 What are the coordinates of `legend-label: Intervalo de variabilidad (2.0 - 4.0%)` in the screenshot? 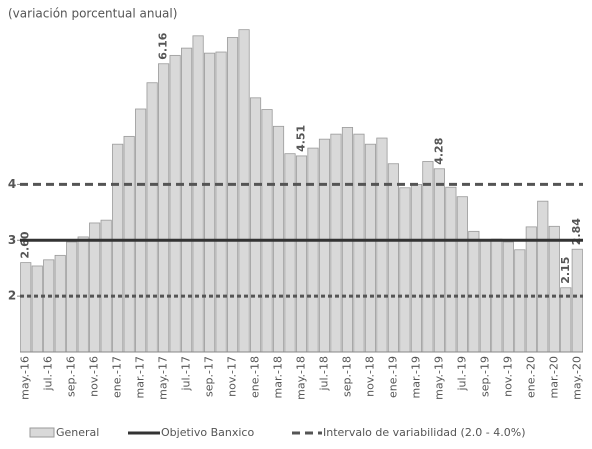 It's located at (424, 432).